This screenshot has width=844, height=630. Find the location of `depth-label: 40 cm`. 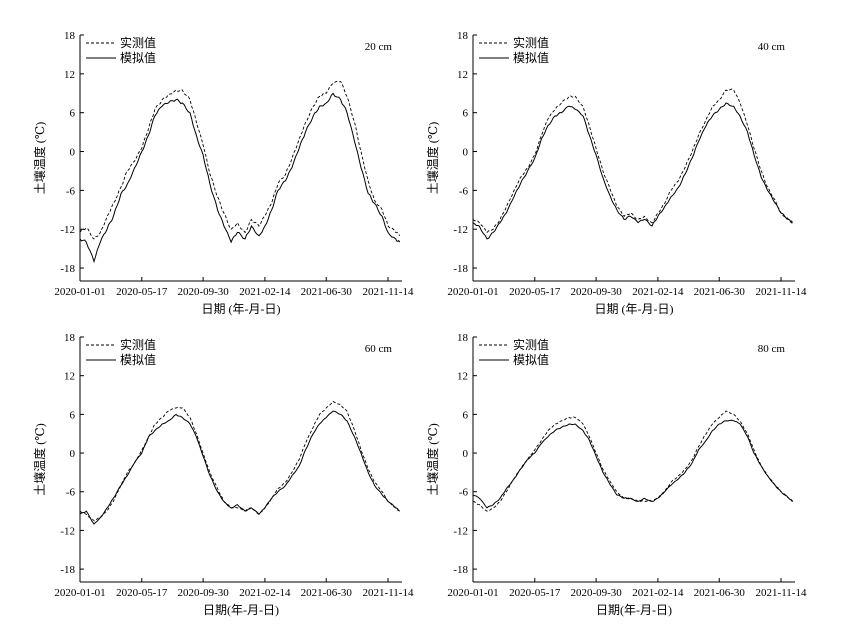

depth-label: 40 cm is located at coordinates (772, 47).